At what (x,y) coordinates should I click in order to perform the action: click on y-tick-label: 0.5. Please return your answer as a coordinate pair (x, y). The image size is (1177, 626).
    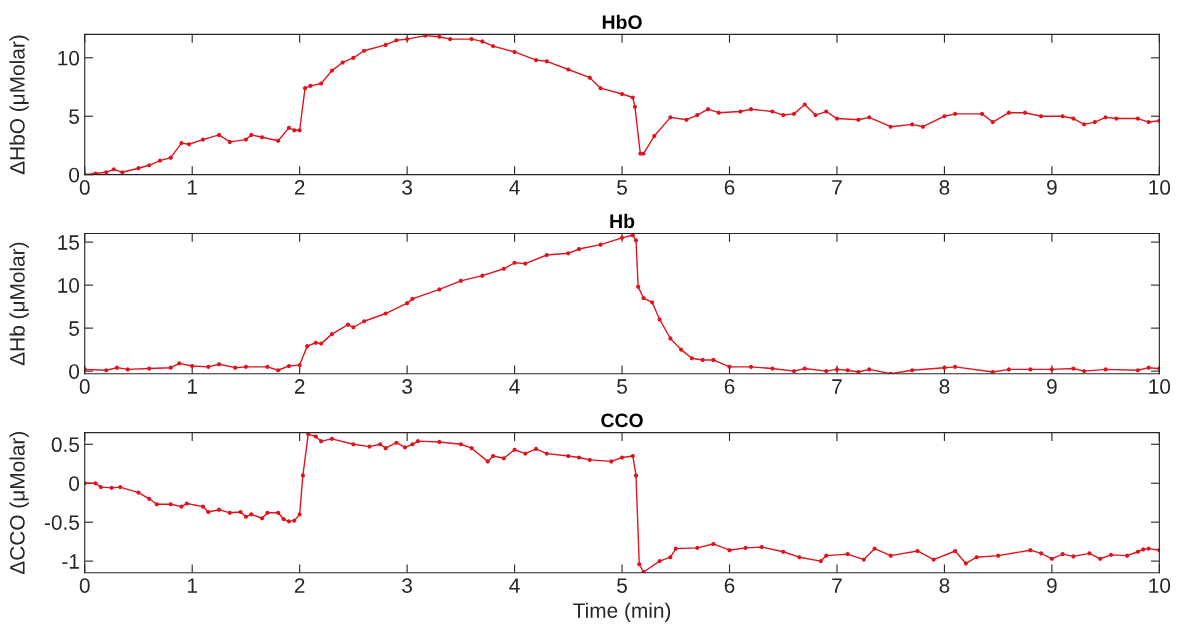
    Looking at the image, I should click on (65, 445).